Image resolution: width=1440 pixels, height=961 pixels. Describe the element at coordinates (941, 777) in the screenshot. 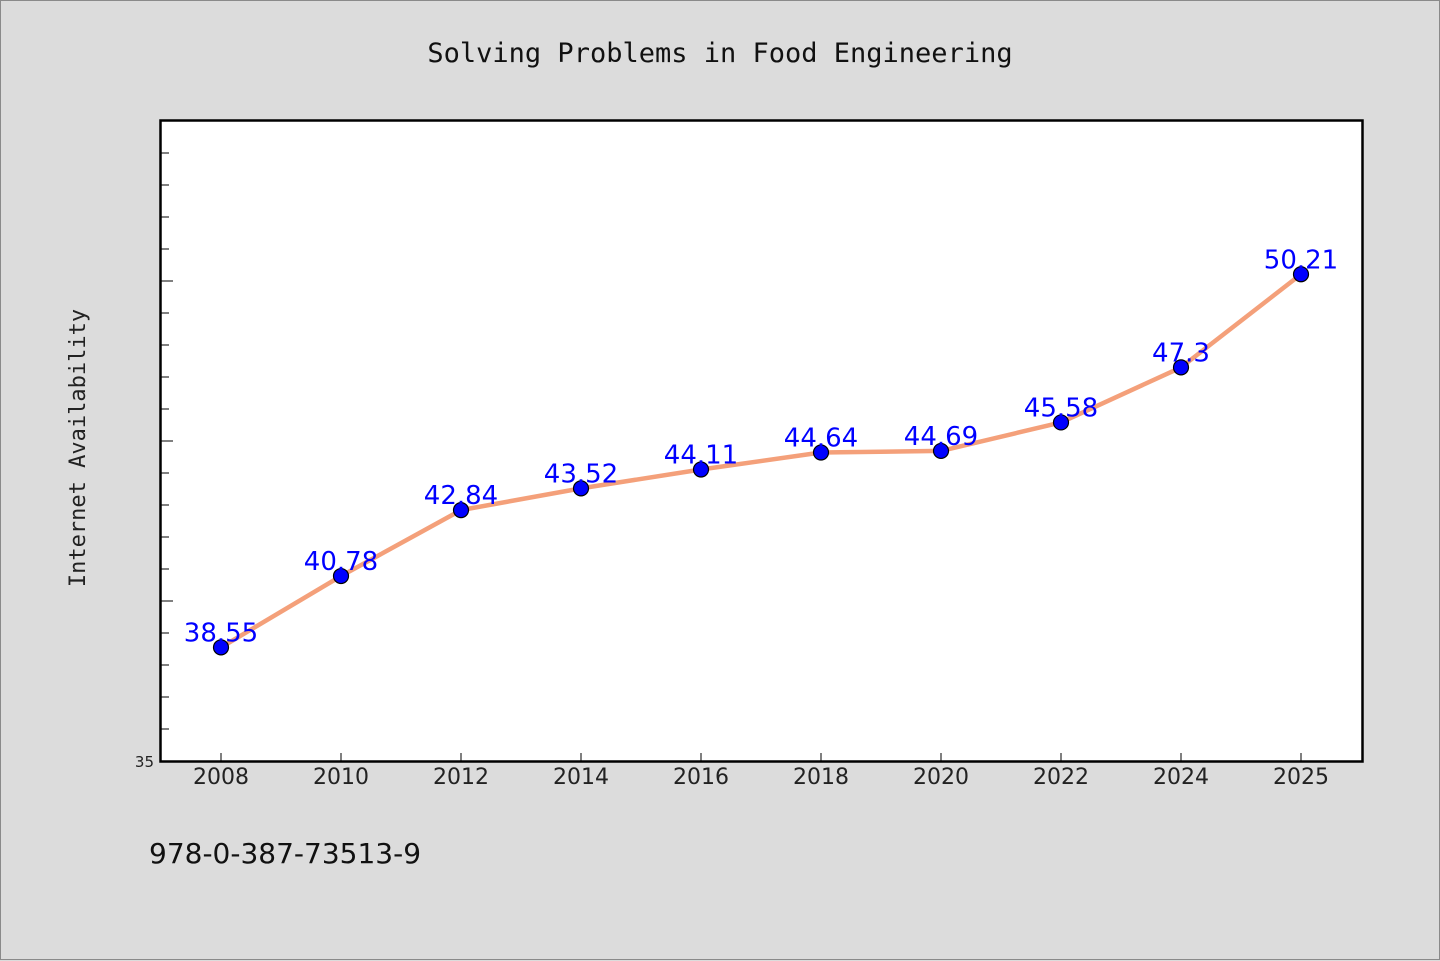

I see `x-tick-label: 2020` at that location.